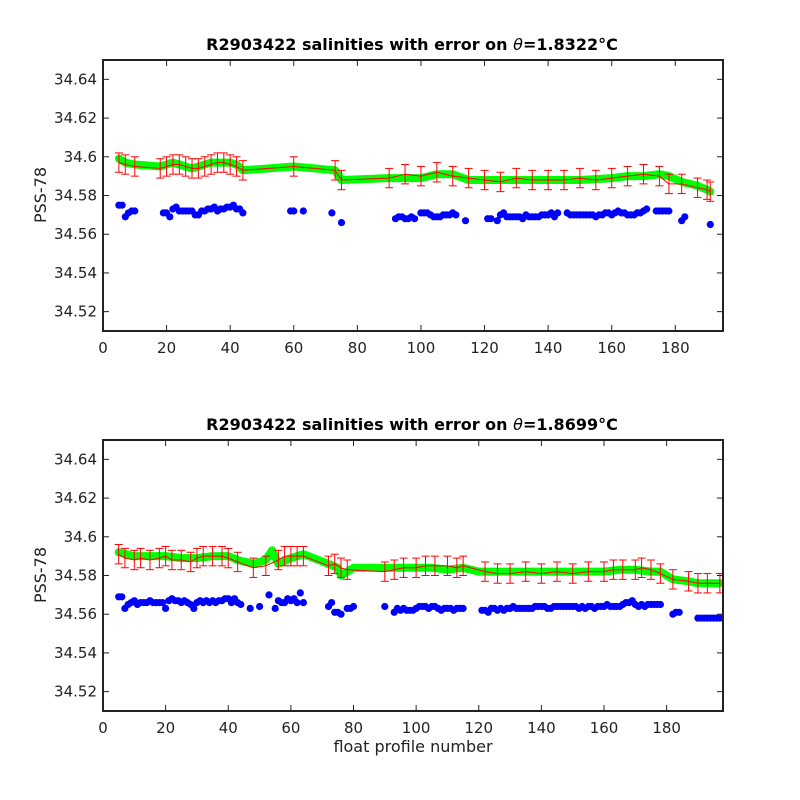  I want to click on panel-bottom-ylabel: PSS-78, so click(40, 575).